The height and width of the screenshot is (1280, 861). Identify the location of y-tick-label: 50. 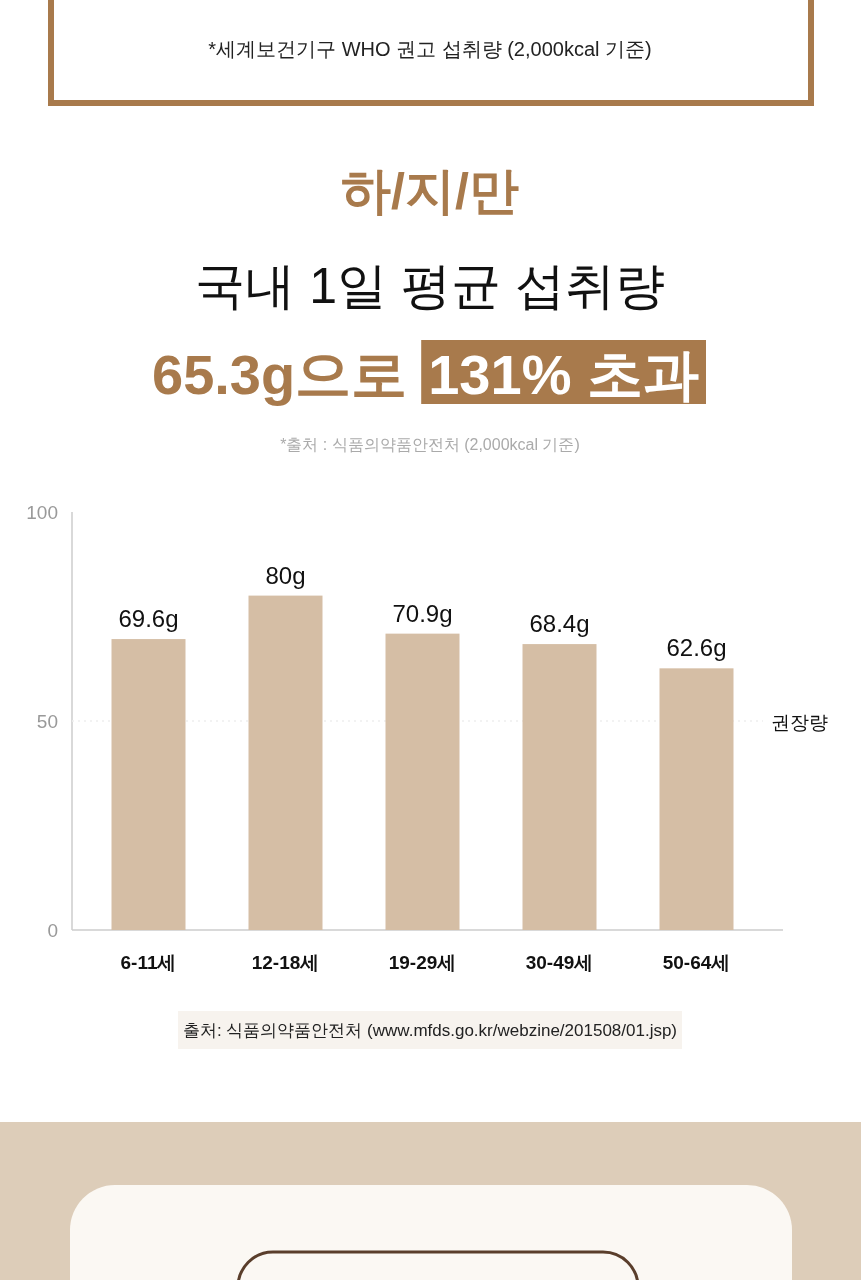
(47, 721).